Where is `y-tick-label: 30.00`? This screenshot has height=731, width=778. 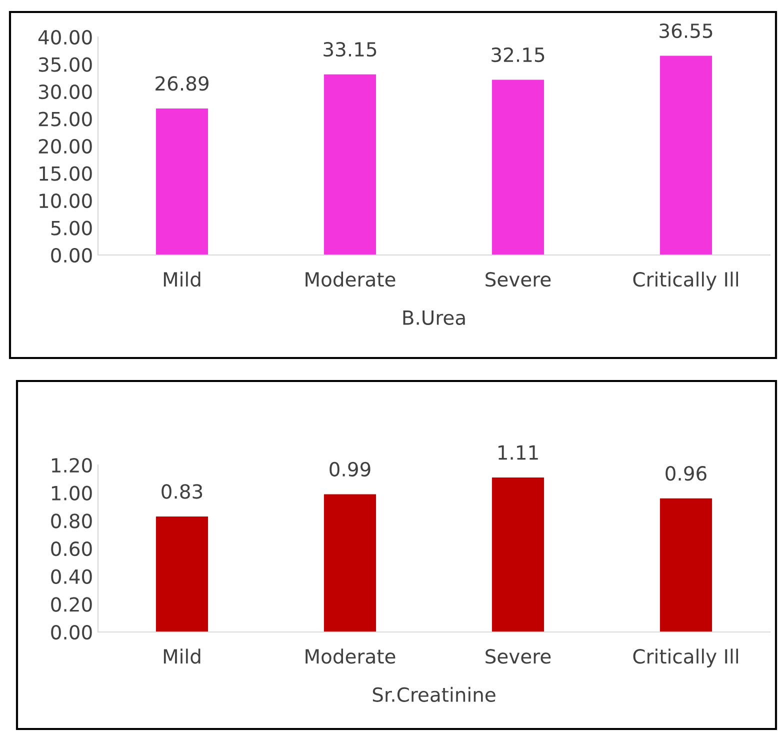
y-tick-label: 30.00 is located at coordinates (65, 92).